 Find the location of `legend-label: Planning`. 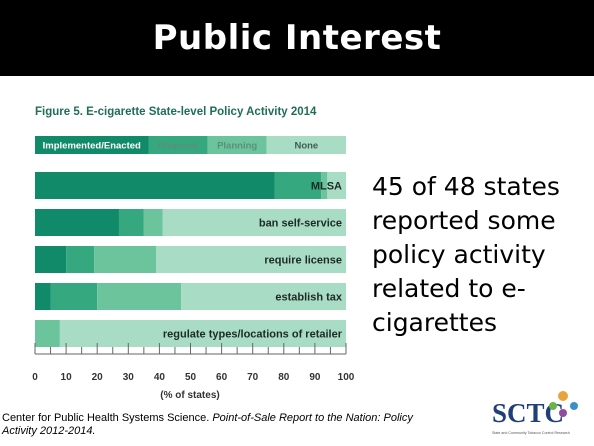

legend-label: Planning is located at coordinates (237, 146).